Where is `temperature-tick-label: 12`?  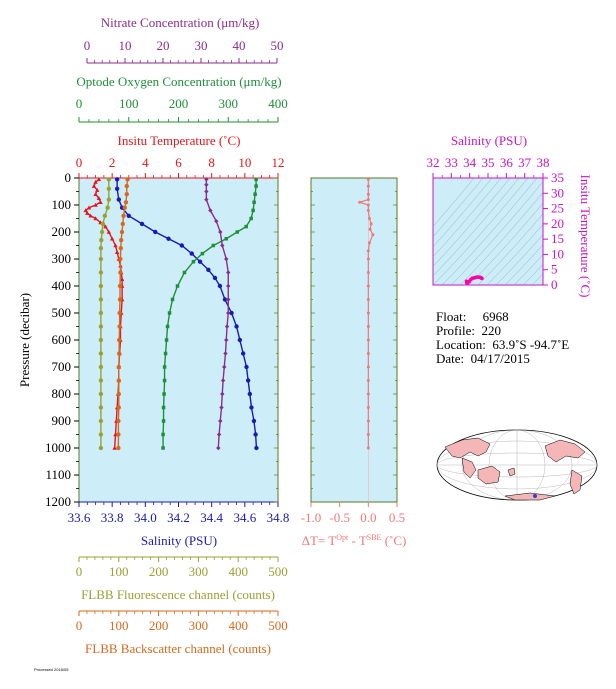 temperature-tick-label: 12 is located at coordinates (278, 162).